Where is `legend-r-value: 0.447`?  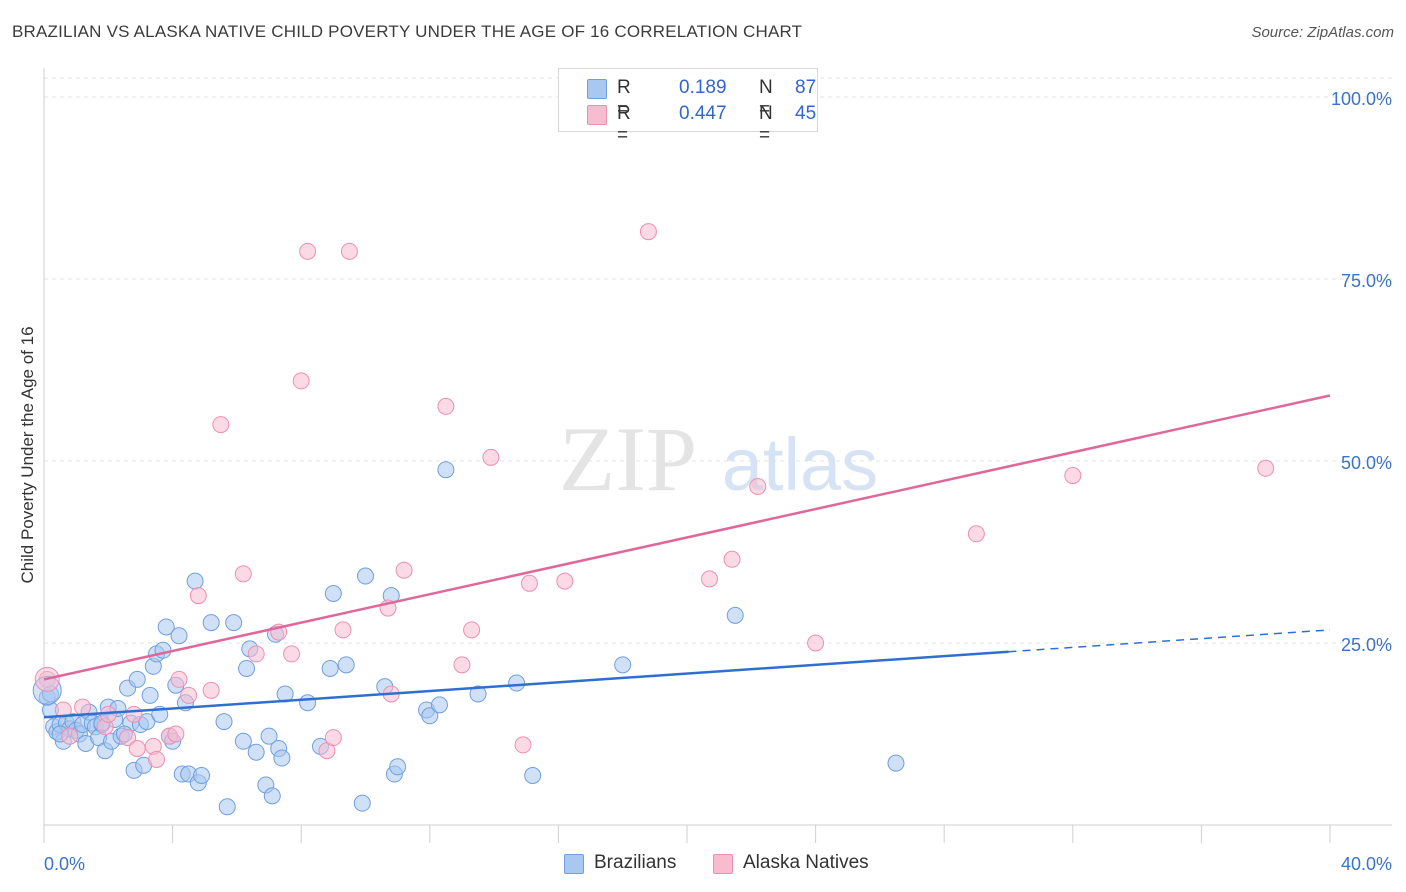
legend-r-value: 0.447 is located at coordinates (703, 113).